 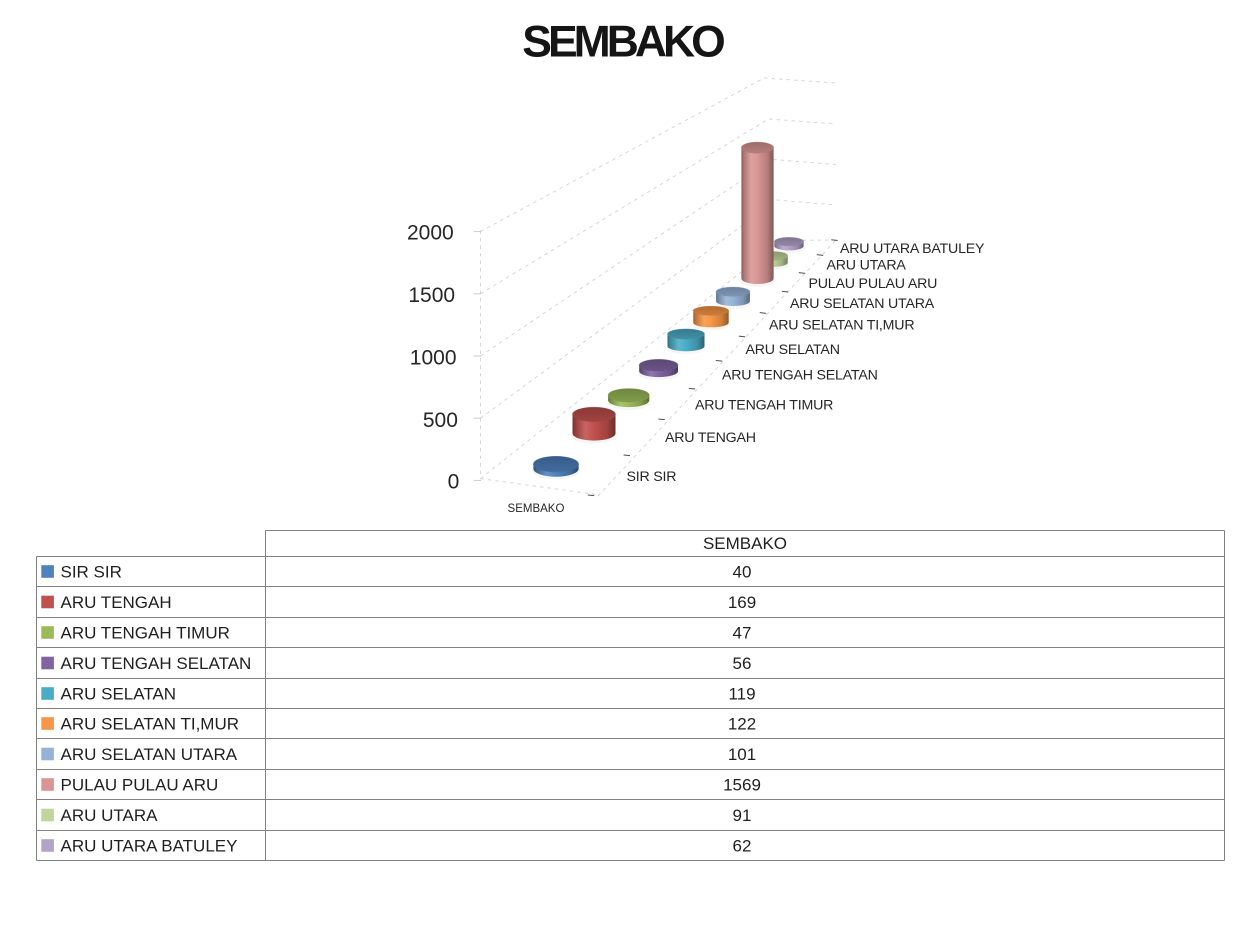 What do you see at coordinates (742, 754) in the screenshot?
I see `svg-text: 101` at bounding box center [742, 754].